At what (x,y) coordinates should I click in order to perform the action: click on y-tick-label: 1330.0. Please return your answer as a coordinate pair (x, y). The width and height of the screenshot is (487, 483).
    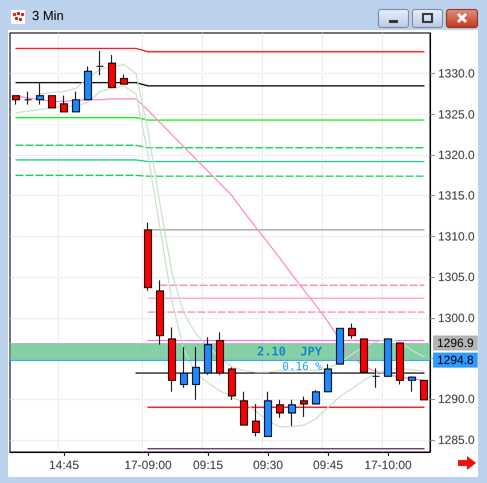
    Looking at the image, I should click on (457, 73).